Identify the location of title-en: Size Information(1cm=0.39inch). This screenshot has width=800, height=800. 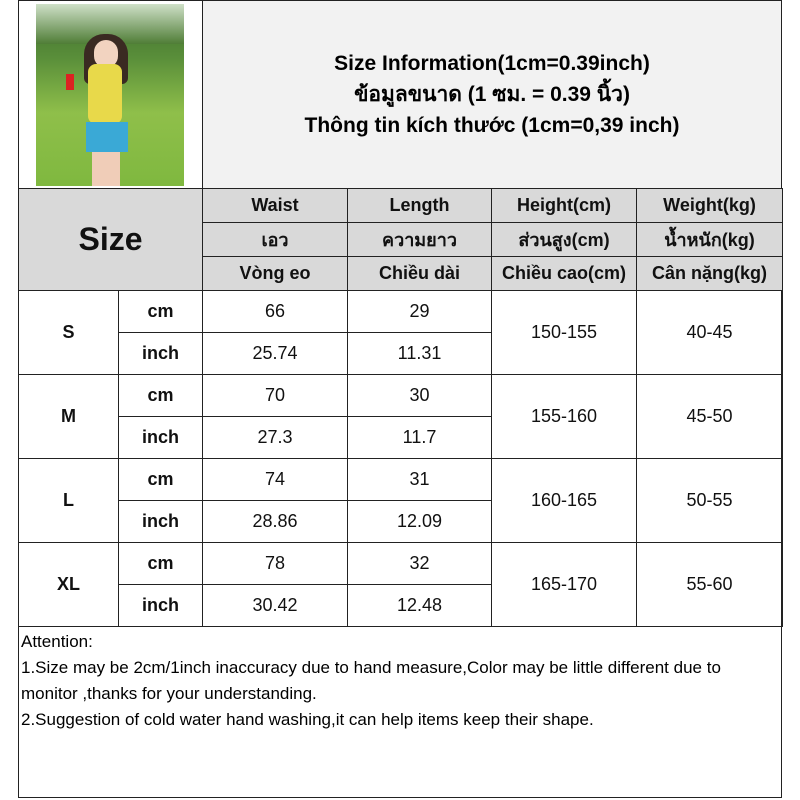
(492, 63).